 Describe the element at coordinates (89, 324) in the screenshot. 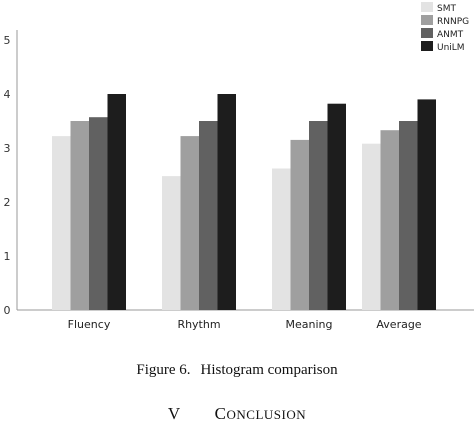

I see `x-tick-label: Fluency` at that location.